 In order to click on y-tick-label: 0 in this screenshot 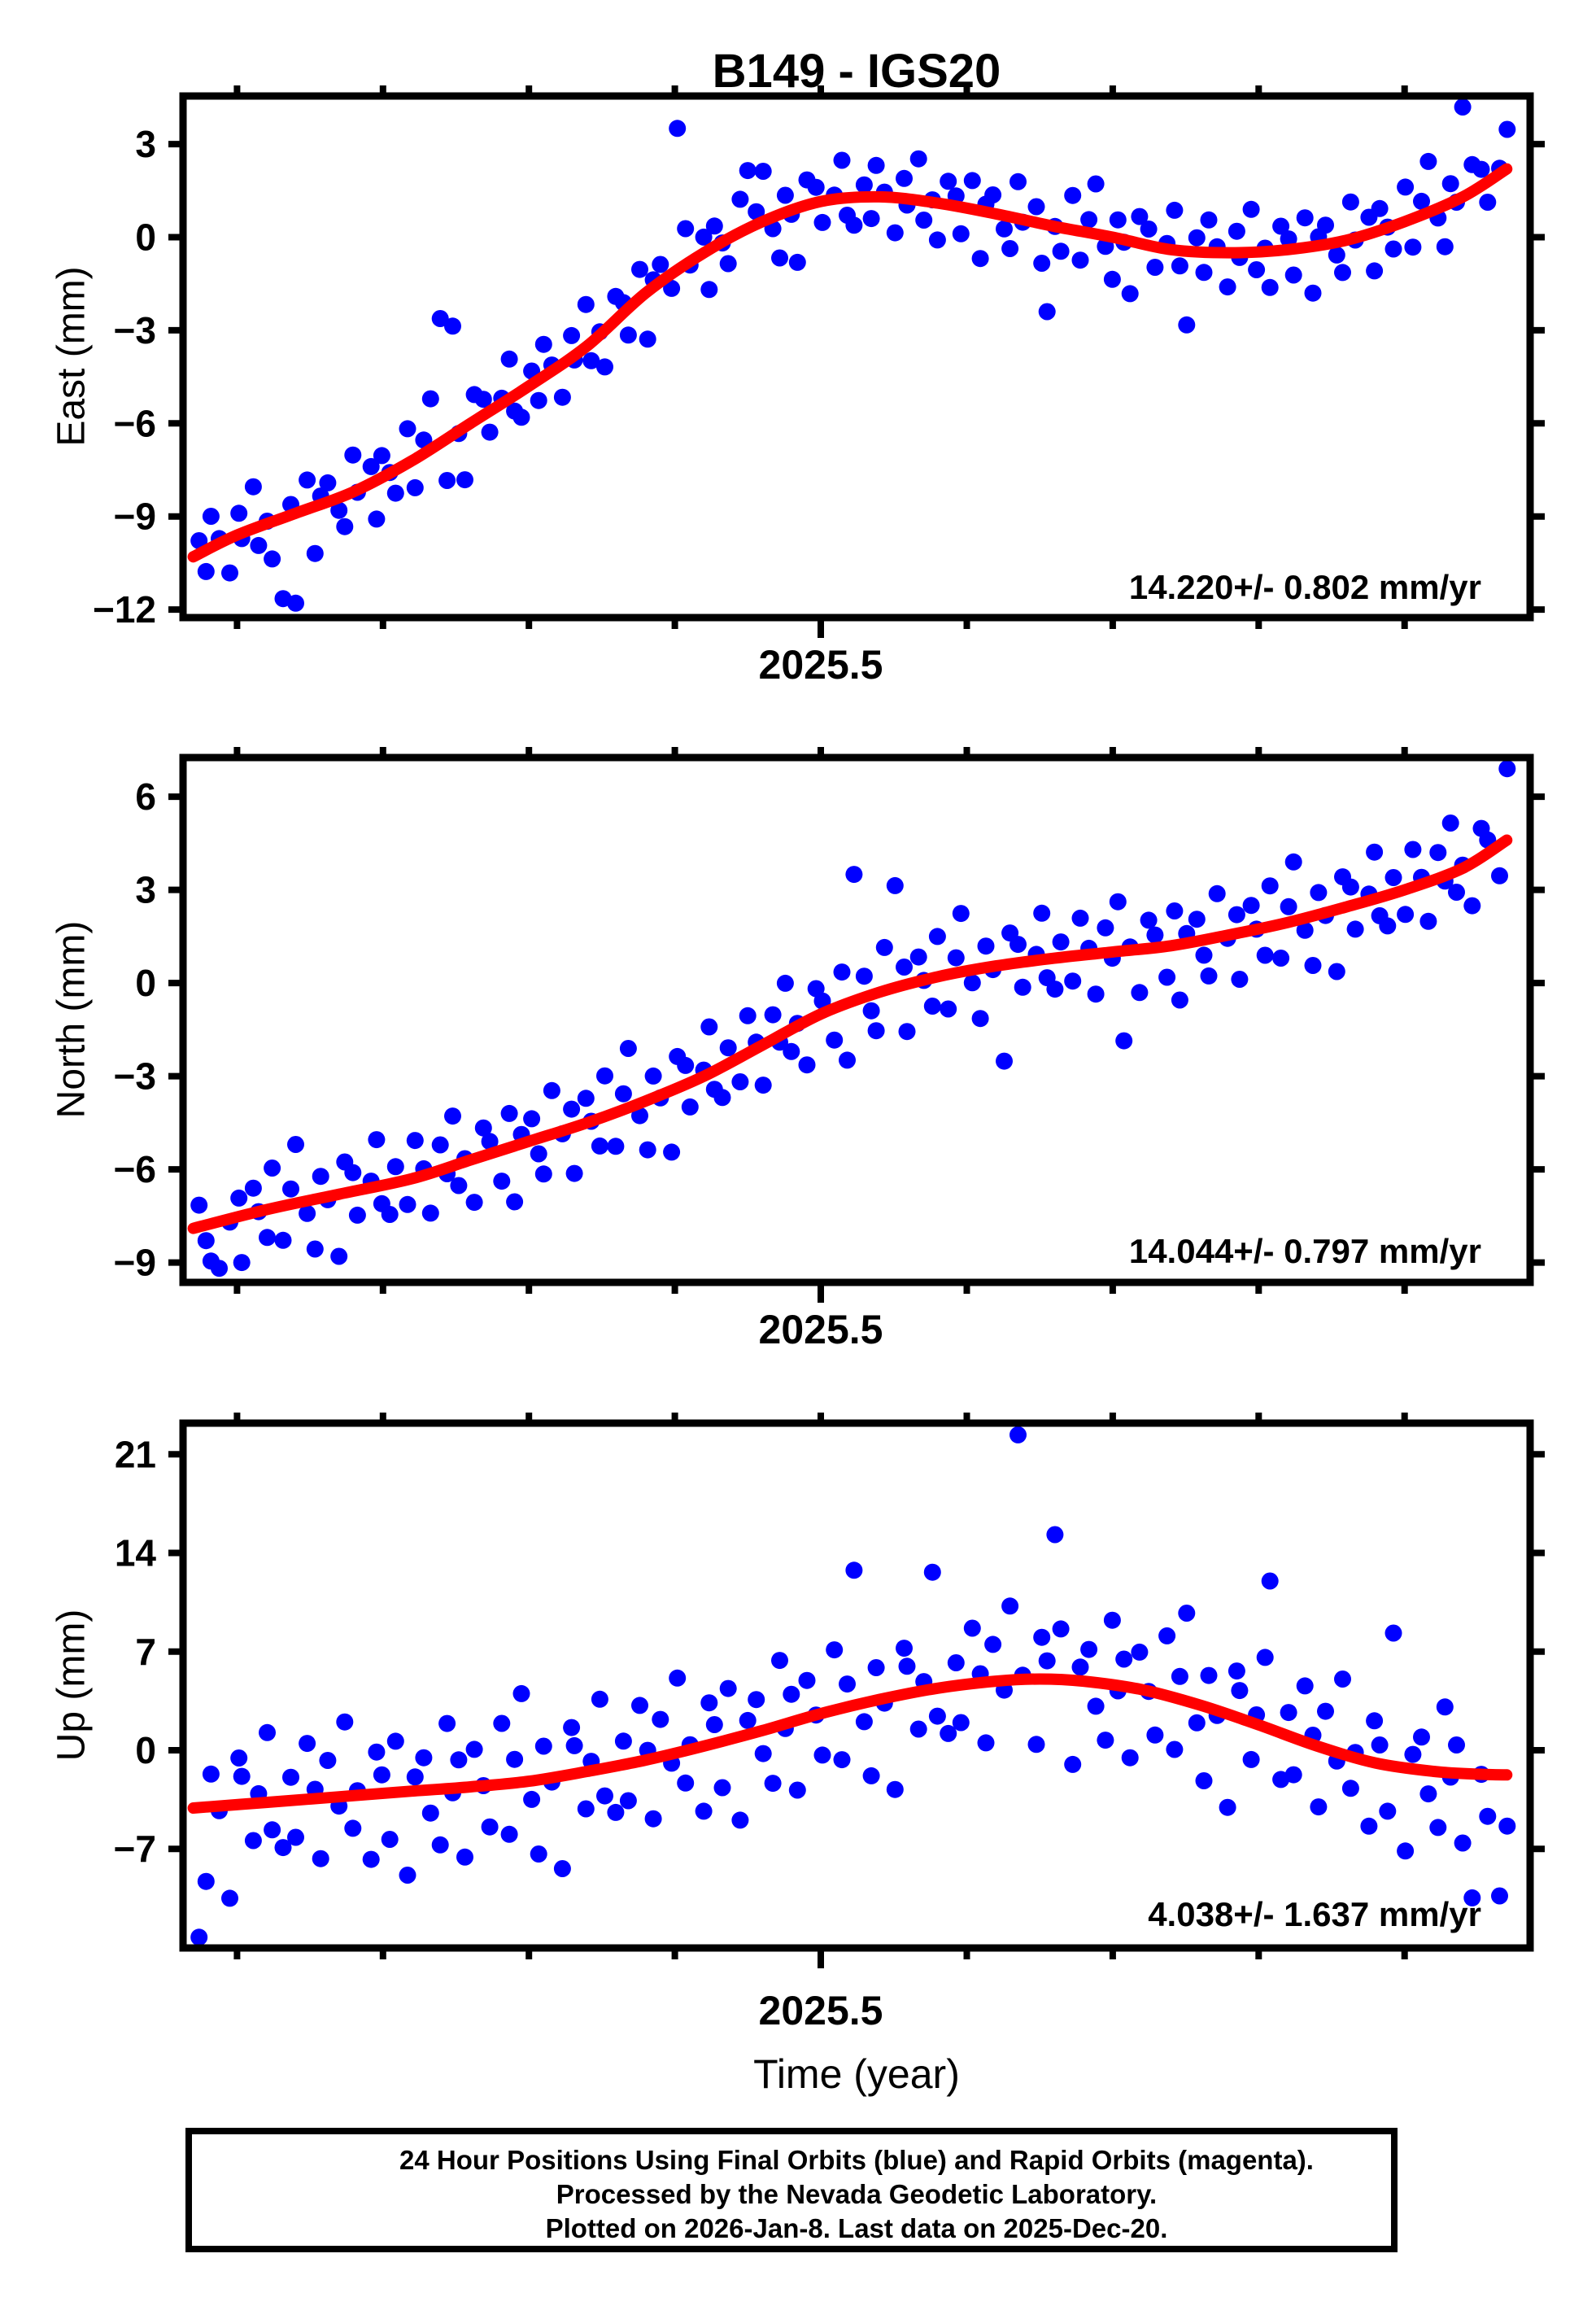, I will do `click(145, 983)`.